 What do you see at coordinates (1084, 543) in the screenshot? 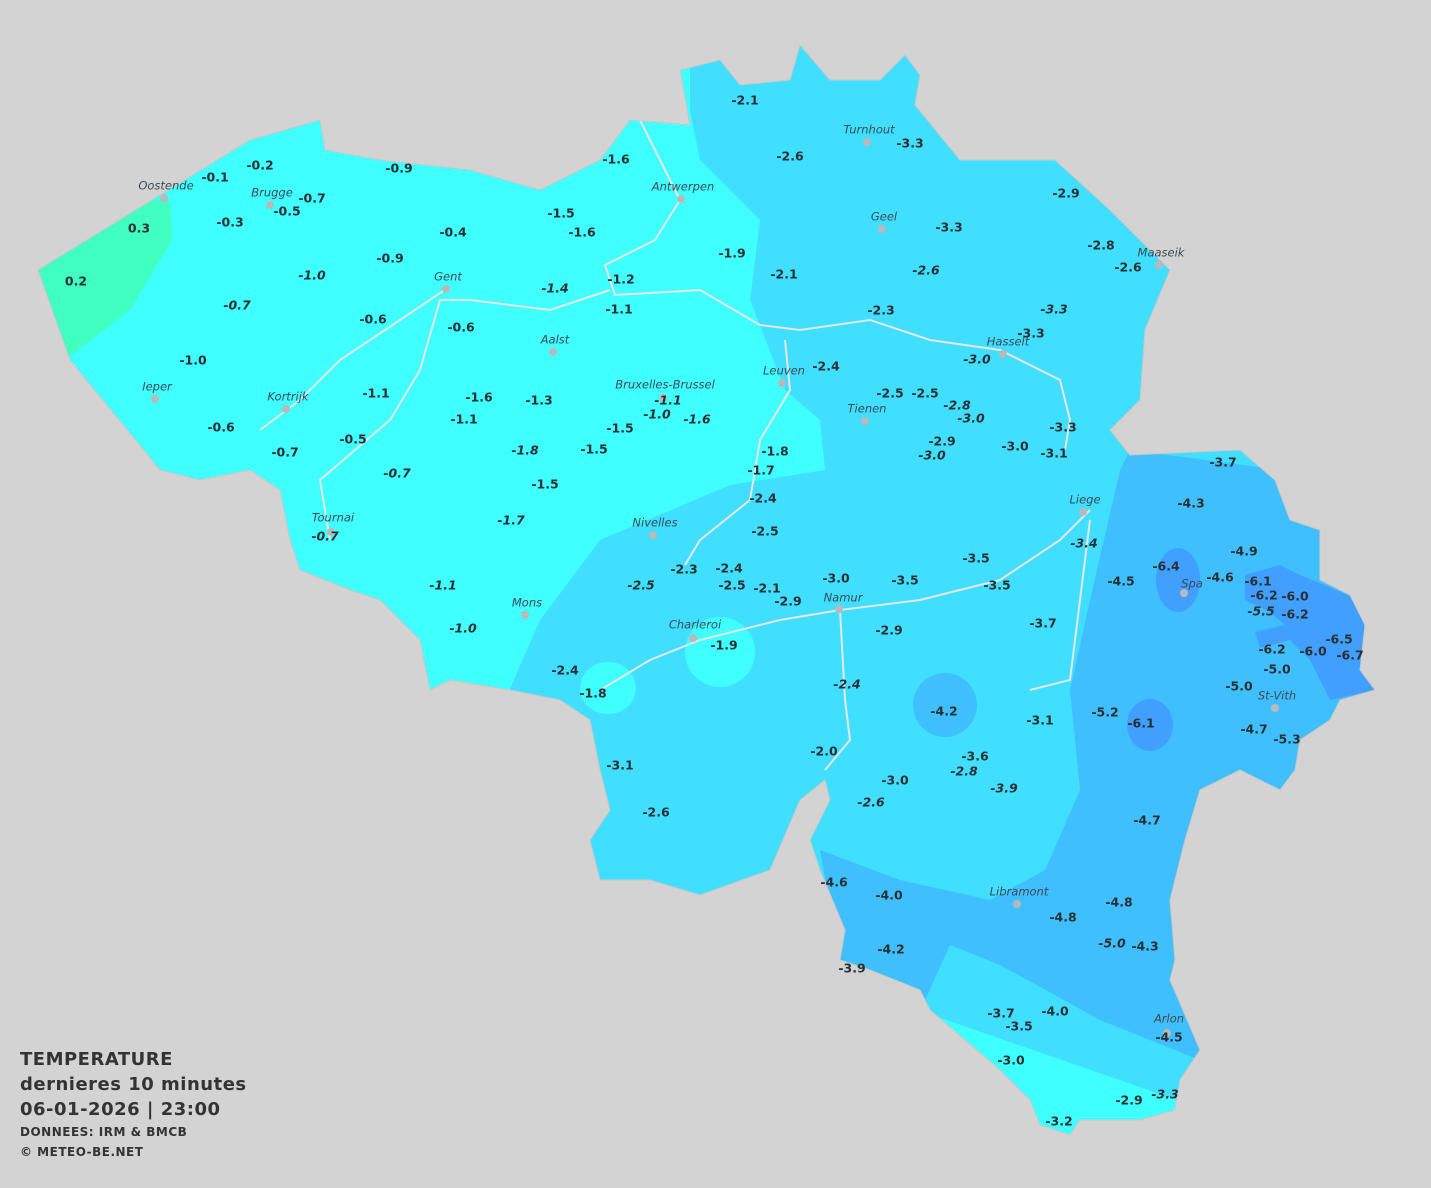
I see `temperature-value: -3.4` at bounding box center [1084, 543].